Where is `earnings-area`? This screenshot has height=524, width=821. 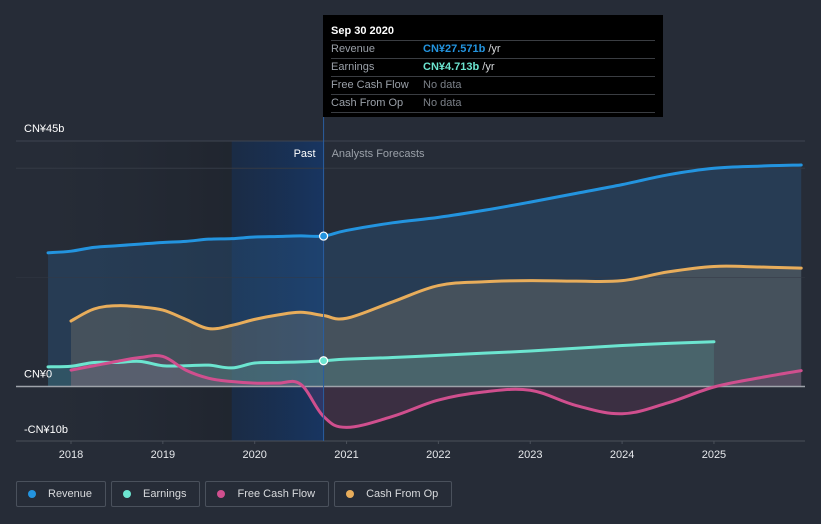 earnings-area is located at coordinates (381, 364).